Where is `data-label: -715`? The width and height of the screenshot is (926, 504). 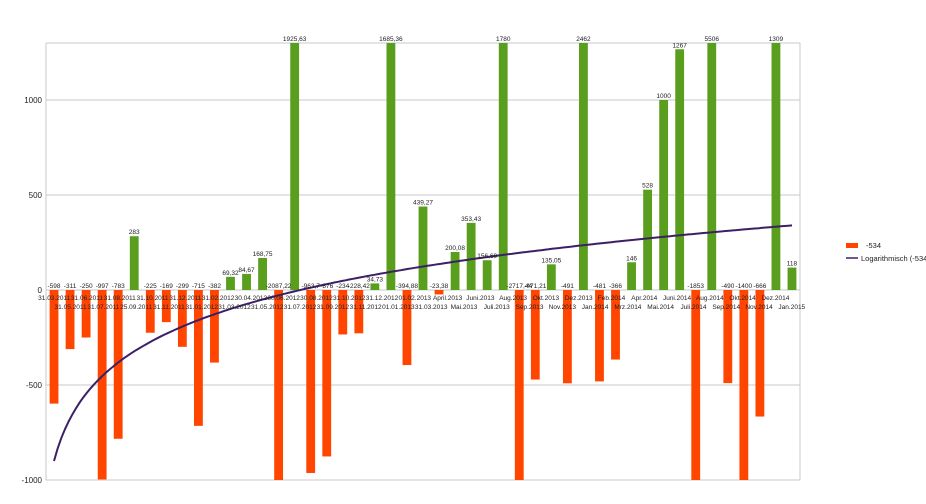 data-label: -715 is located at coordinates (198, 286).